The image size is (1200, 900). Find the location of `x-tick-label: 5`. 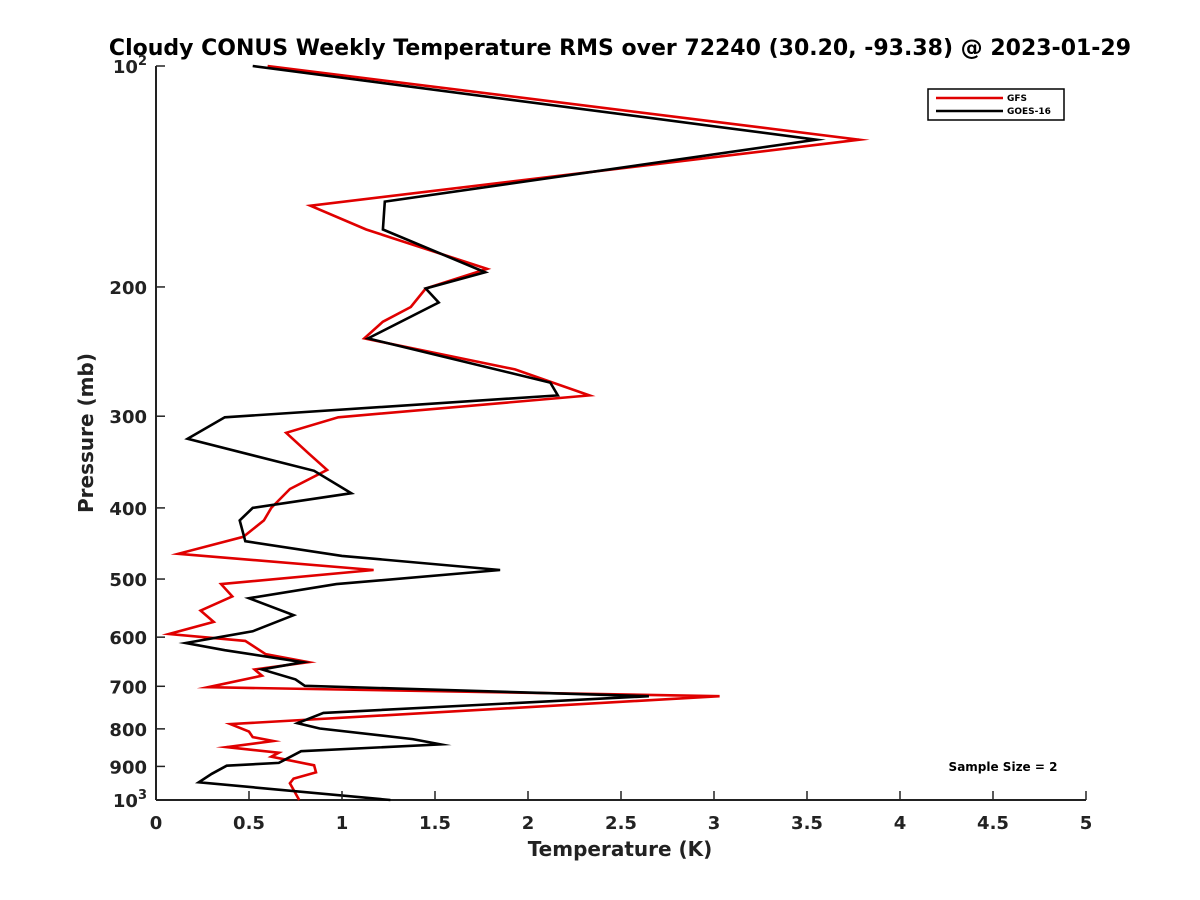

x-tick-label: 5 is located at coordinates (1086, 823).